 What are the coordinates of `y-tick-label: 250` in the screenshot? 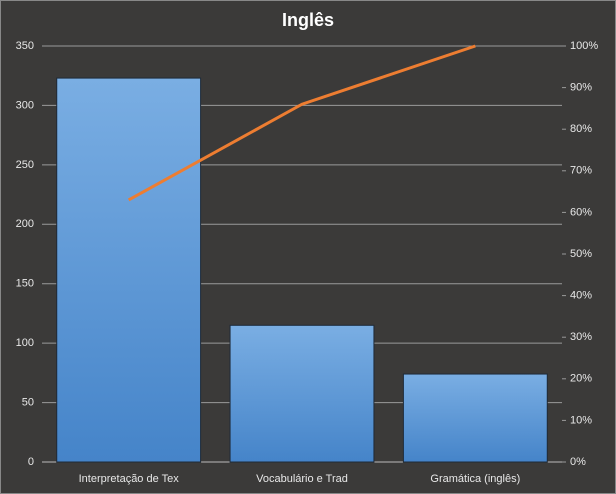 It's located at (25, 165).